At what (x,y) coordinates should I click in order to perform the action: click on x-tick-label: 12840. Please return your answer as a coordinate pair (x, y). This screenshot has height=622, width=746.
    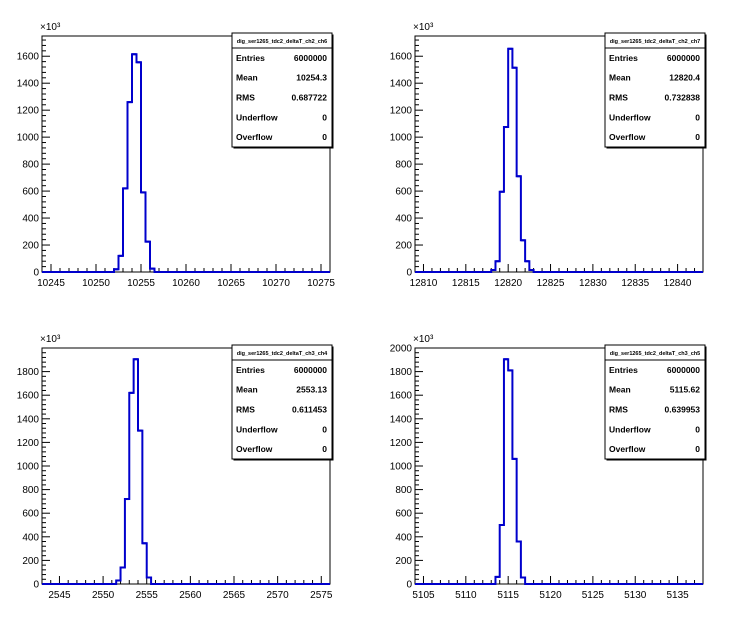
    Looking at the image, I should click on (678, 283).